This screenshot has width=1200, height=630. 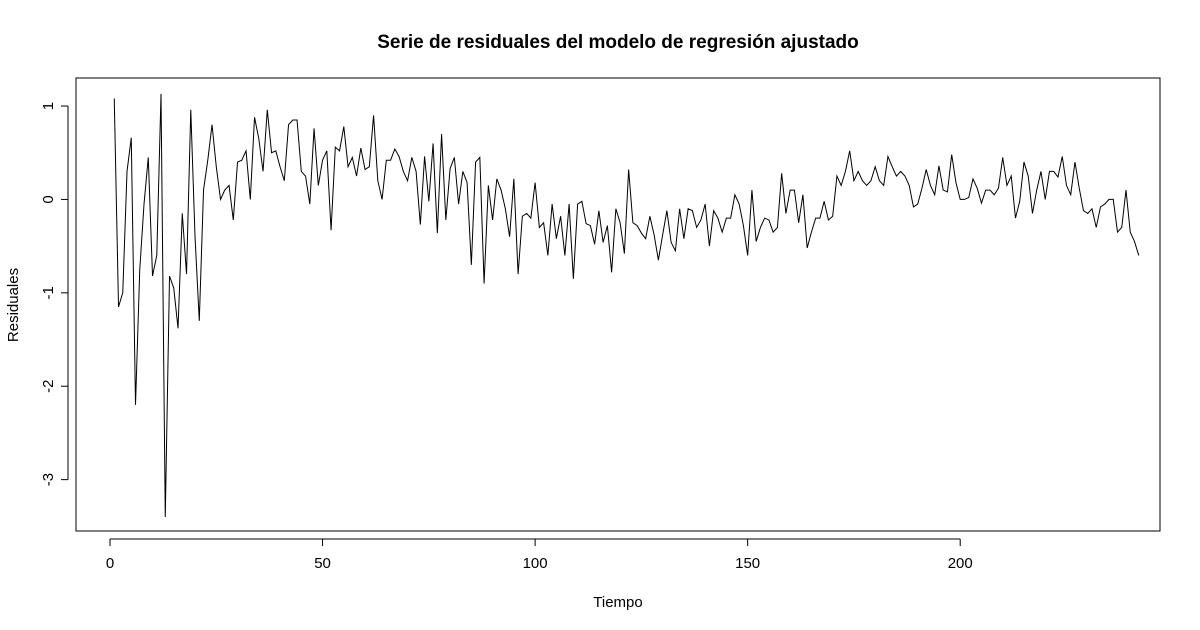 I want to click on y-tick-label: -2, so click(x=48, y=386).